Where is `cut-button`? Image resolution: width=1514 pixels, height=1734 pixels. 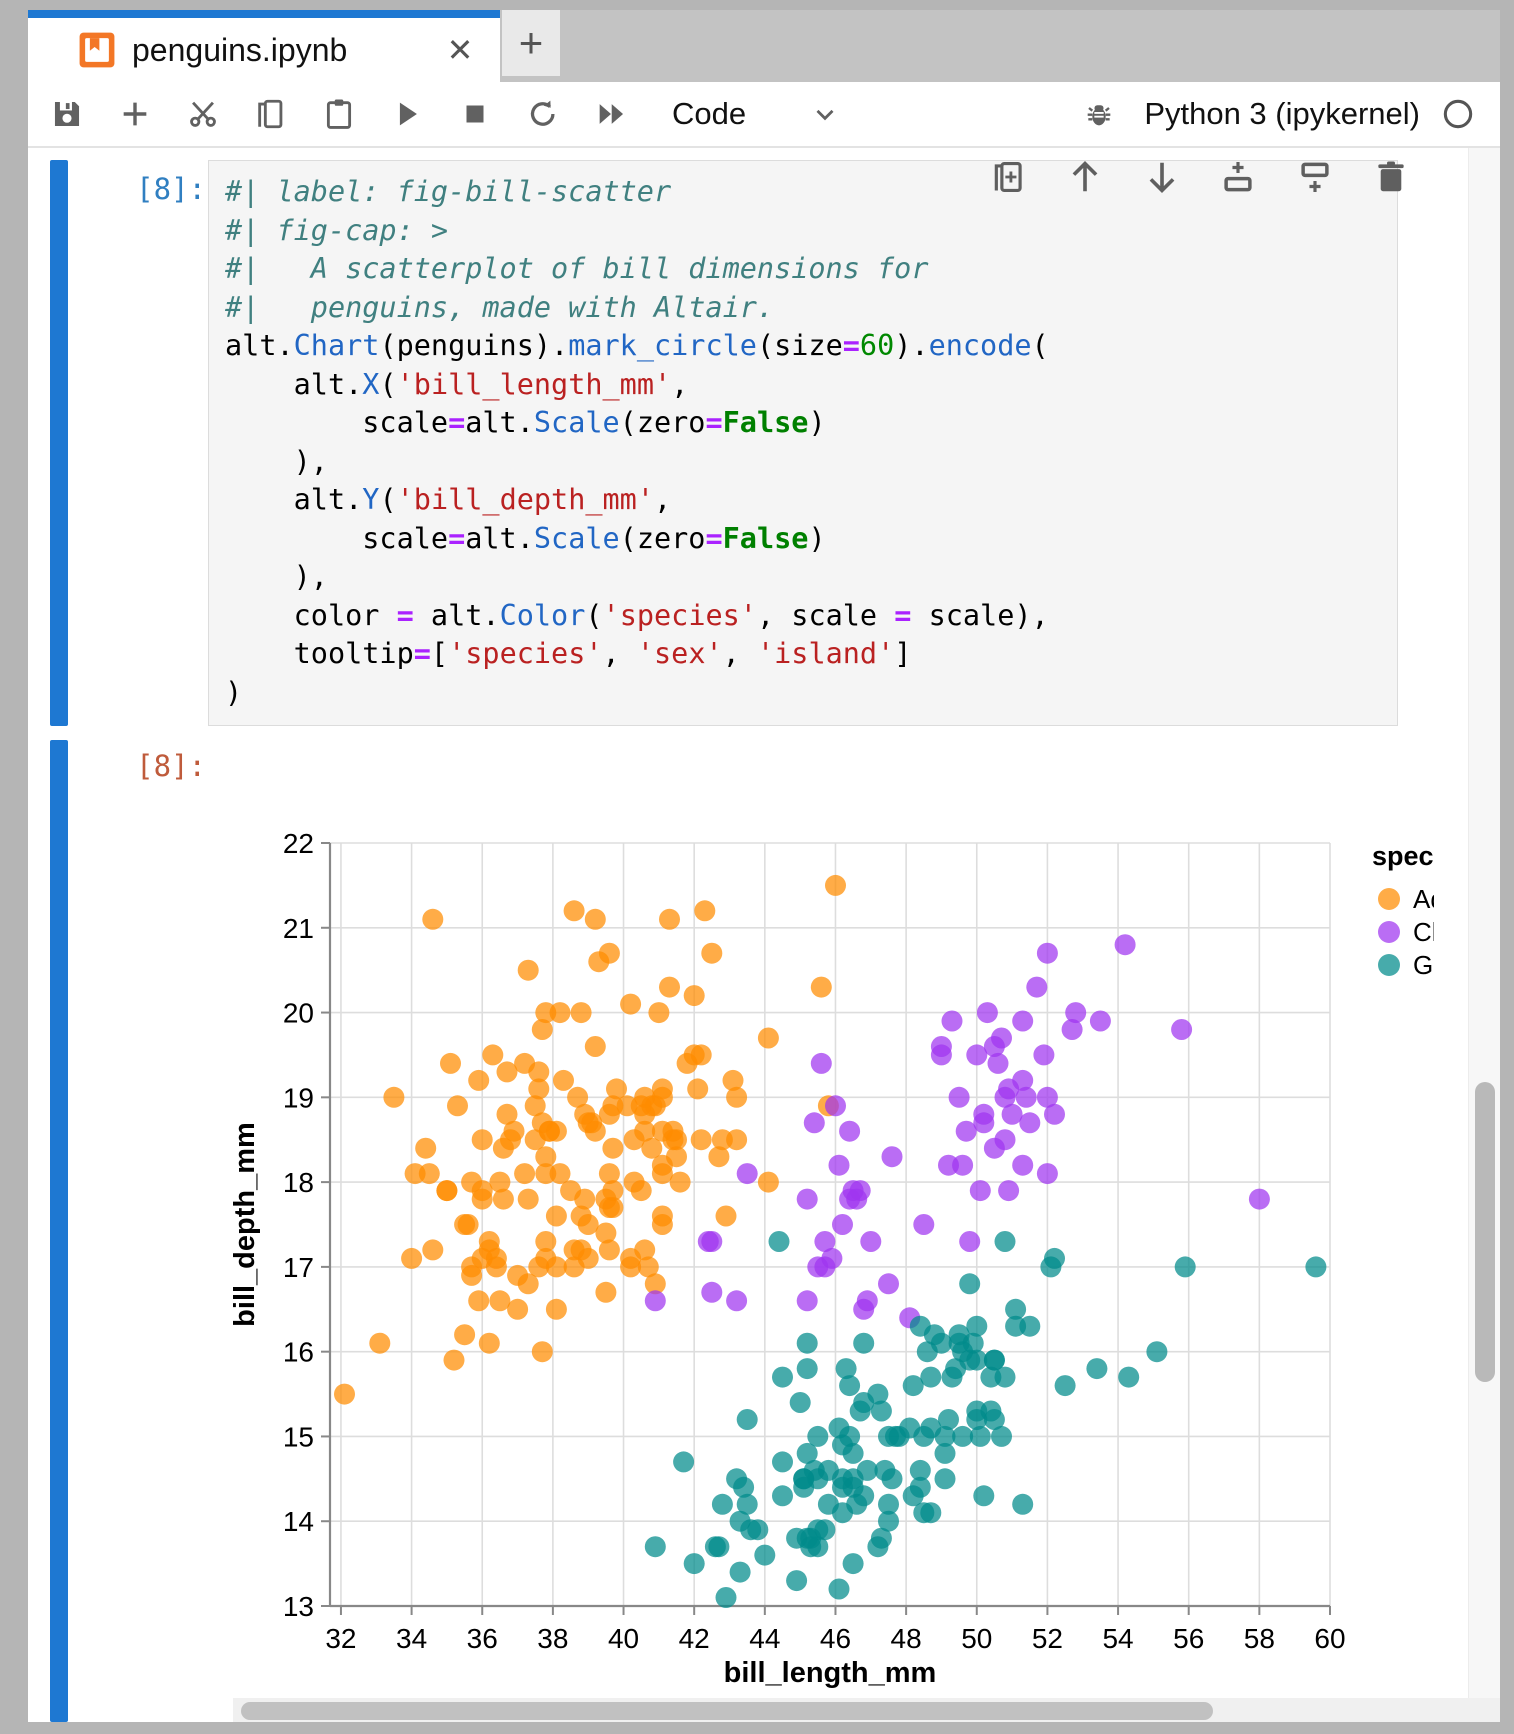 cut-button is located at coordinates (203, 114).